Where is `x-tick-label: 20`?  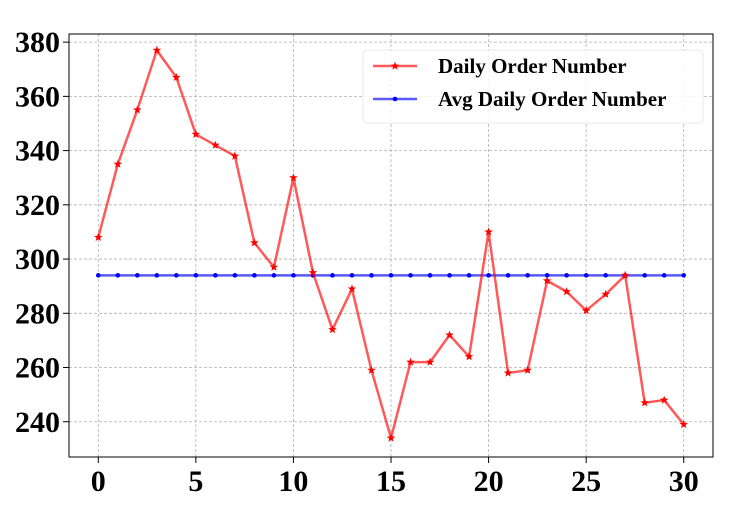 x-tick-label: 20 is located at coordinates (489, 481).